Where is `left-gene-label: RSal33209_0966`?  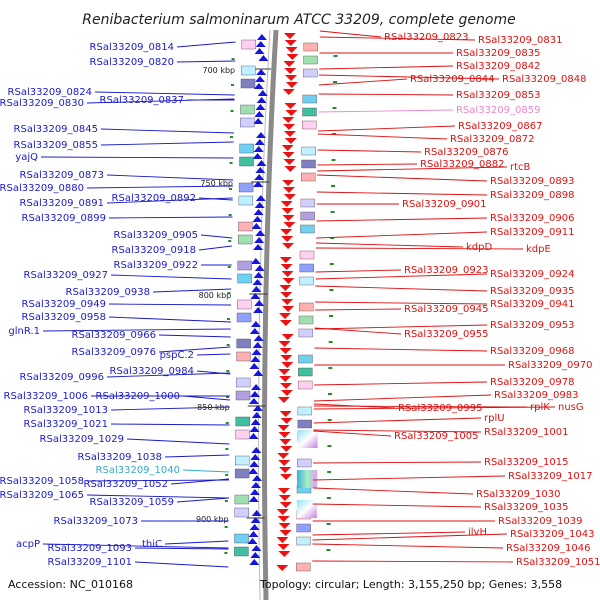 left-gene-label: RSal33209_0966 is located at coordinates (114, 335).